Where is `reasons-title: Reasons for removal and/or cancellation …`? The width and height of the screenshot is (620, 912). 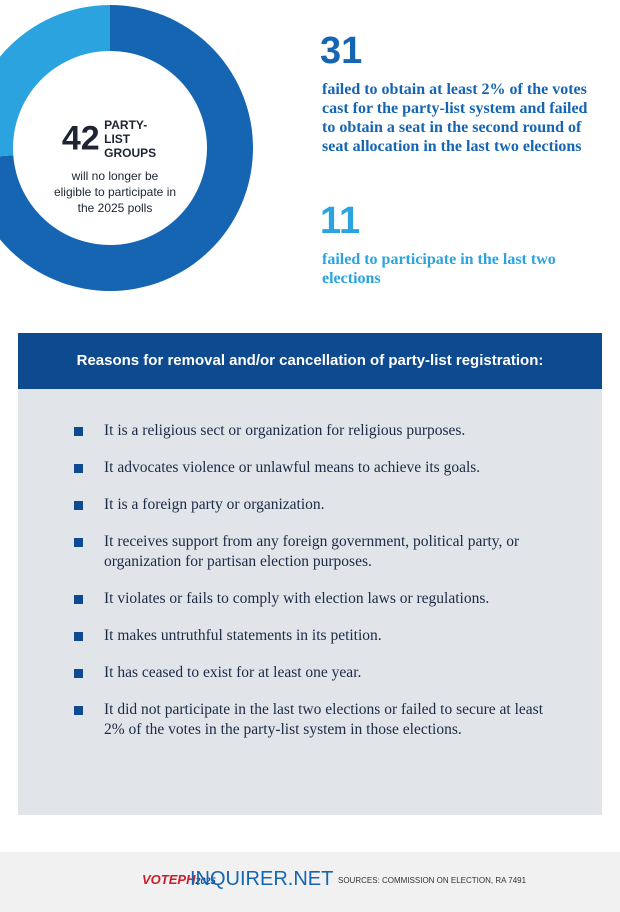 reasons-title: Reasons for removal and/or cancellation … is located at coordinates (310, 361).